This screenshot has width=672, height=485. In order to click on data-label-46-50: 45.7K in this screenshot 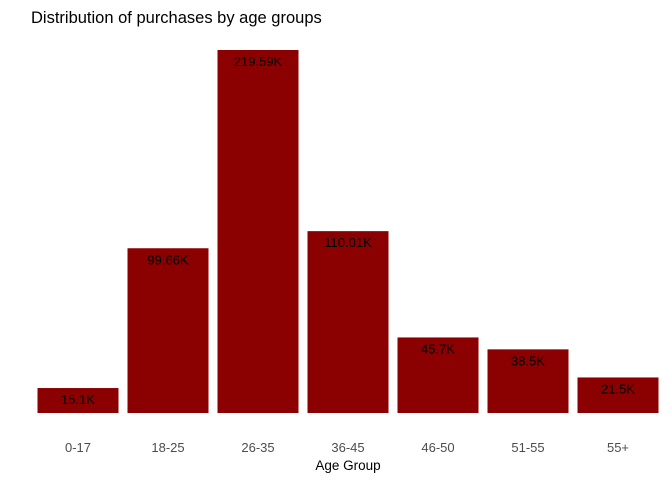, I will do `click(438, 348)`.